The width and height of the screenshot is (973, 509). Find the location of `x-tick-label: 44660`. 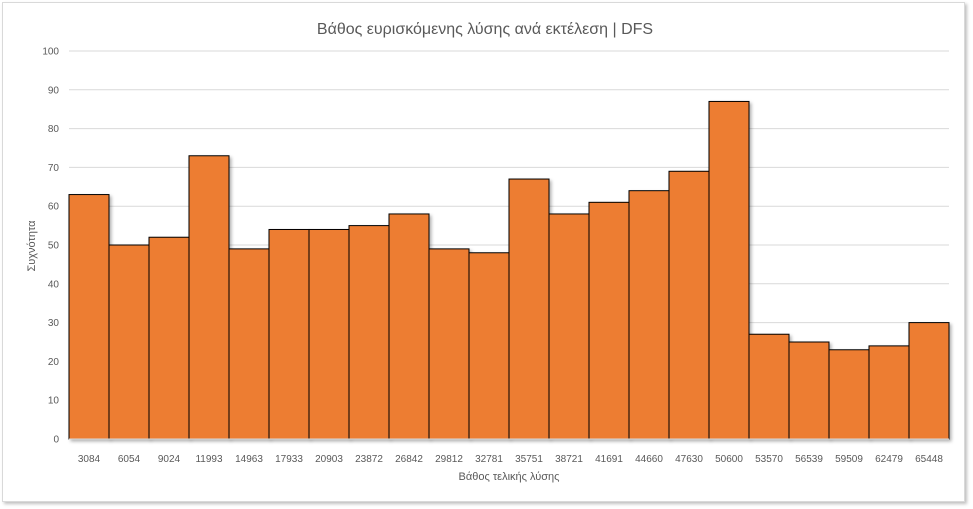

x-tick-label: 44660 is located at coordinates (649, 459).